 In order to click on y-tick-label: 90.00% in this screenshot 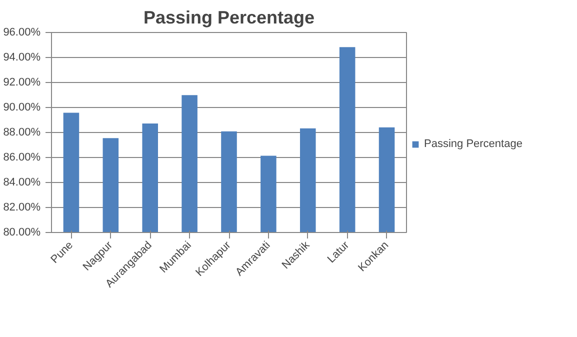, I will do `click(22, 108)`.